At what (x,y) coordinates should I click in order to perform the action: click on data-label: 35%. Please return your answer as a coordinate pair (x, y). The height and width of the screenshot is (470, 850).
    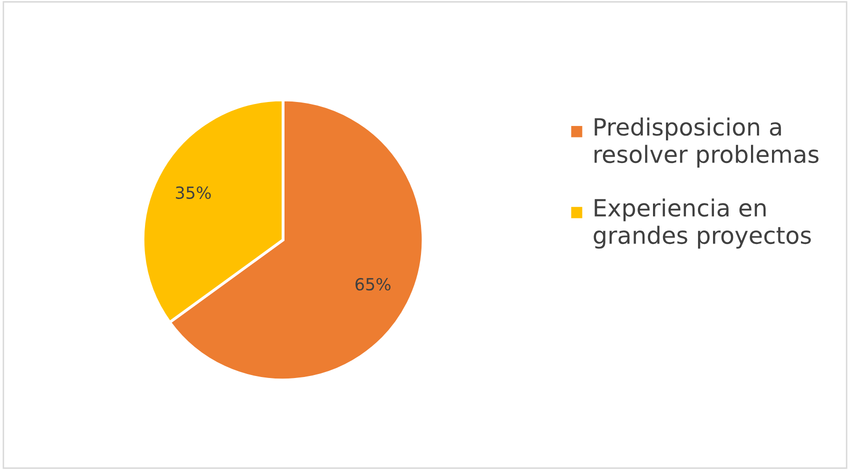
    Looking at the image, I should click on (193, 192).